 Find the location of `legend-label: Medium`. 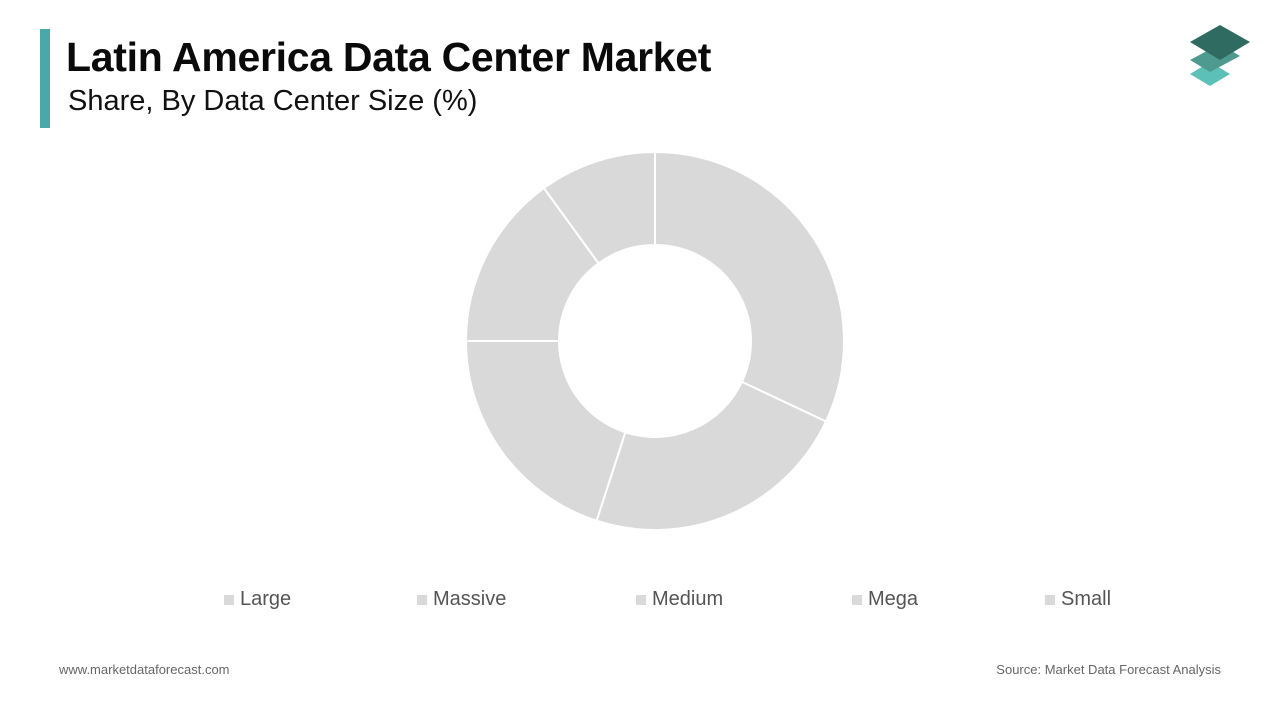

legend-label: Medium is located at coordinates (688, 599).